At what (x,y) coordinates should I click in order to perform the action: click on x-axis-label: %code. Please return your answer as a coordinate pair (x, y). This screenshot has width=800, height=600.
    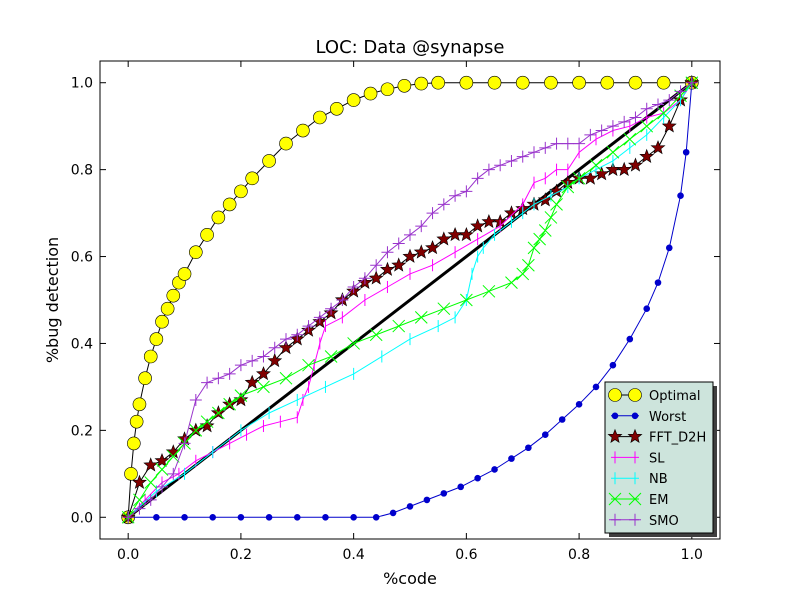
    Looking at the image, I should click on (410, 578).